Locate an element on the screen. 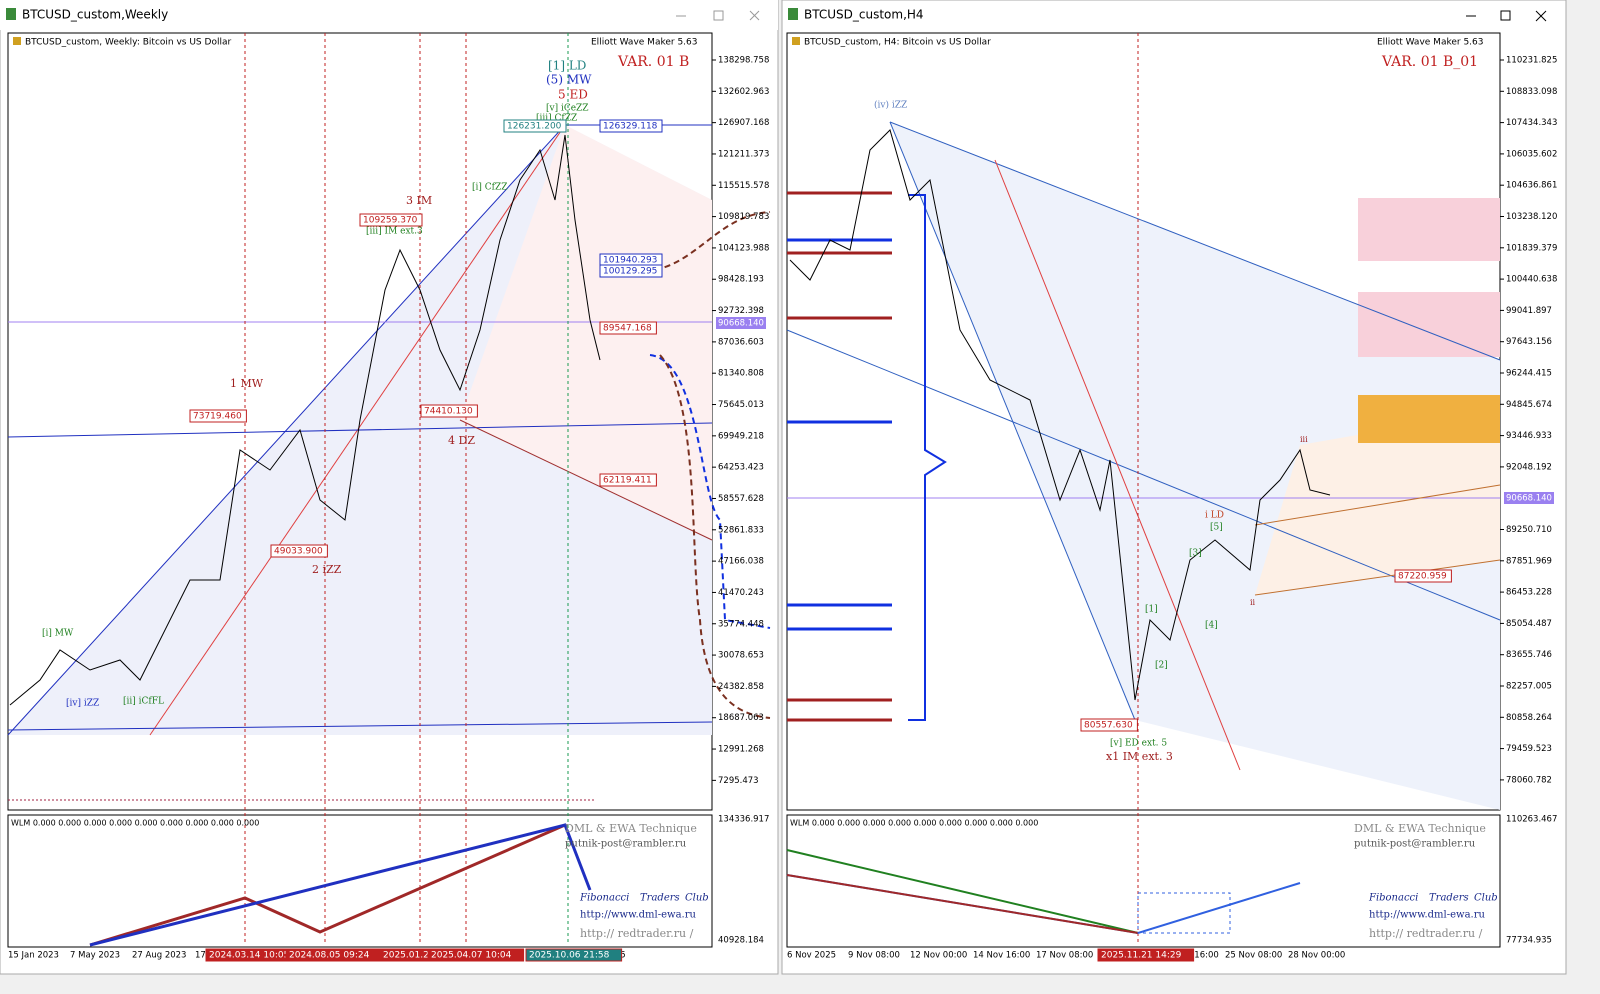 This screenshot has width=1600, height=994. wave-label: [iv] iZZ is located at coordinates (82, 704).